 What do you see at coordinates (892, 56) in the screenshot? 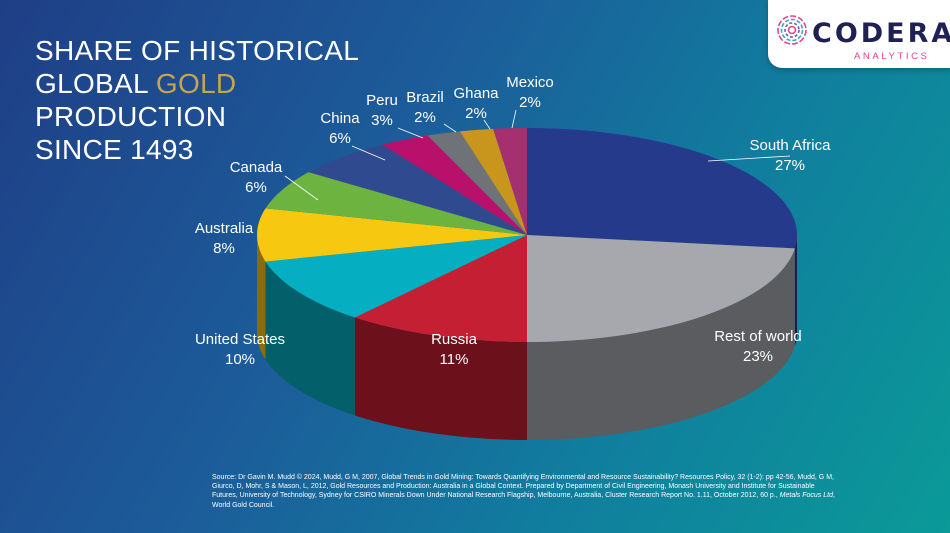
I see `logo-subtitle: ANALYTICS` at bounding box center [892, 56].